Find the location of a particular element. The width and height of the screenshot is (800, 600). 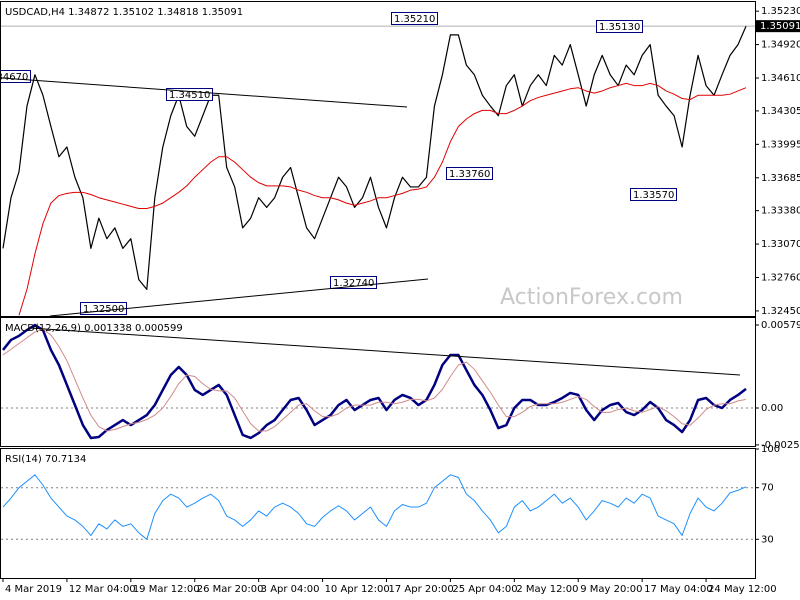

y-tick-label: 1.32450 is located at coordinates (780, 311).